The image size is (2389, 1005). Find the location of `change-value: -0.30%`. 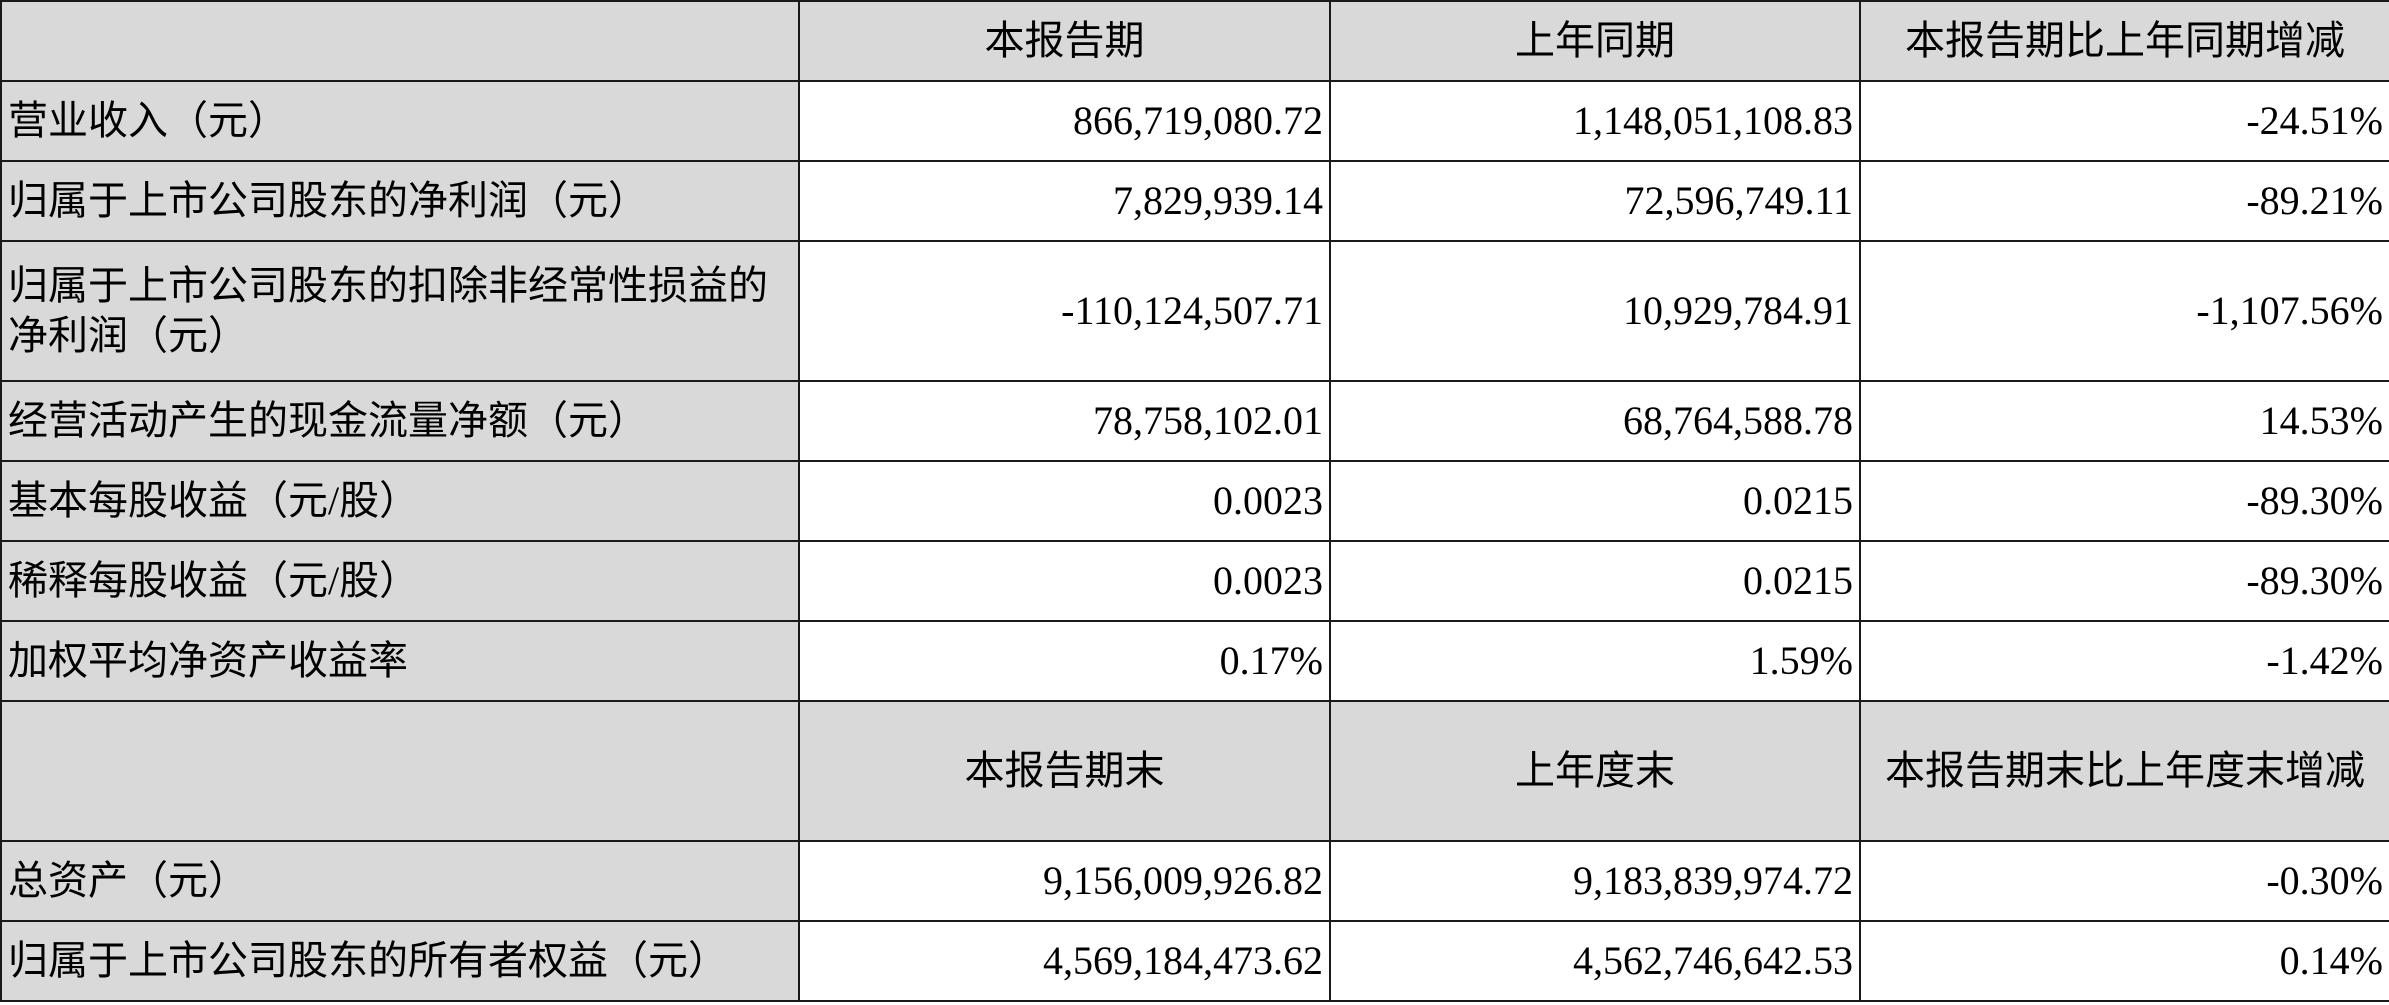

change-value: -0.30% is located at coordinates (2124, 881).